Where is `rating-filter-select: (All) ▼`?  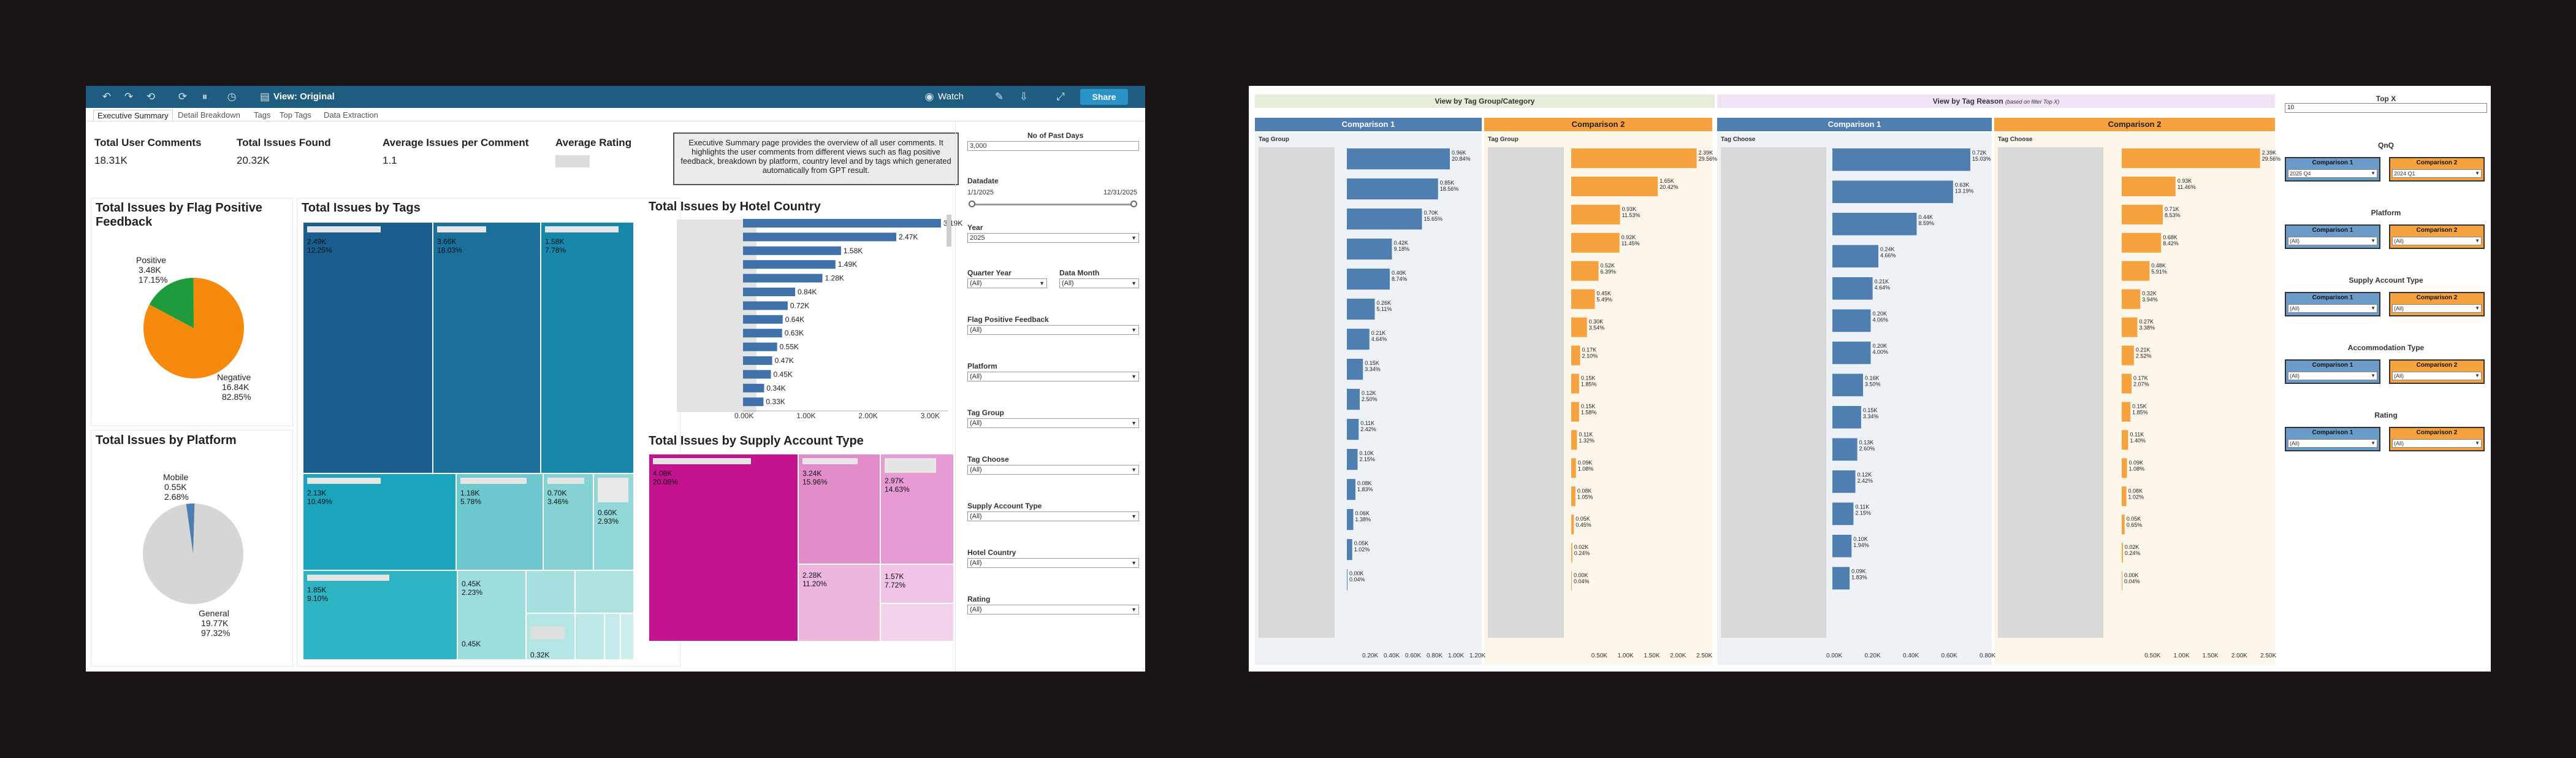
rating-filter-select: (All) ▼ is located at coordinates (1053, 609).